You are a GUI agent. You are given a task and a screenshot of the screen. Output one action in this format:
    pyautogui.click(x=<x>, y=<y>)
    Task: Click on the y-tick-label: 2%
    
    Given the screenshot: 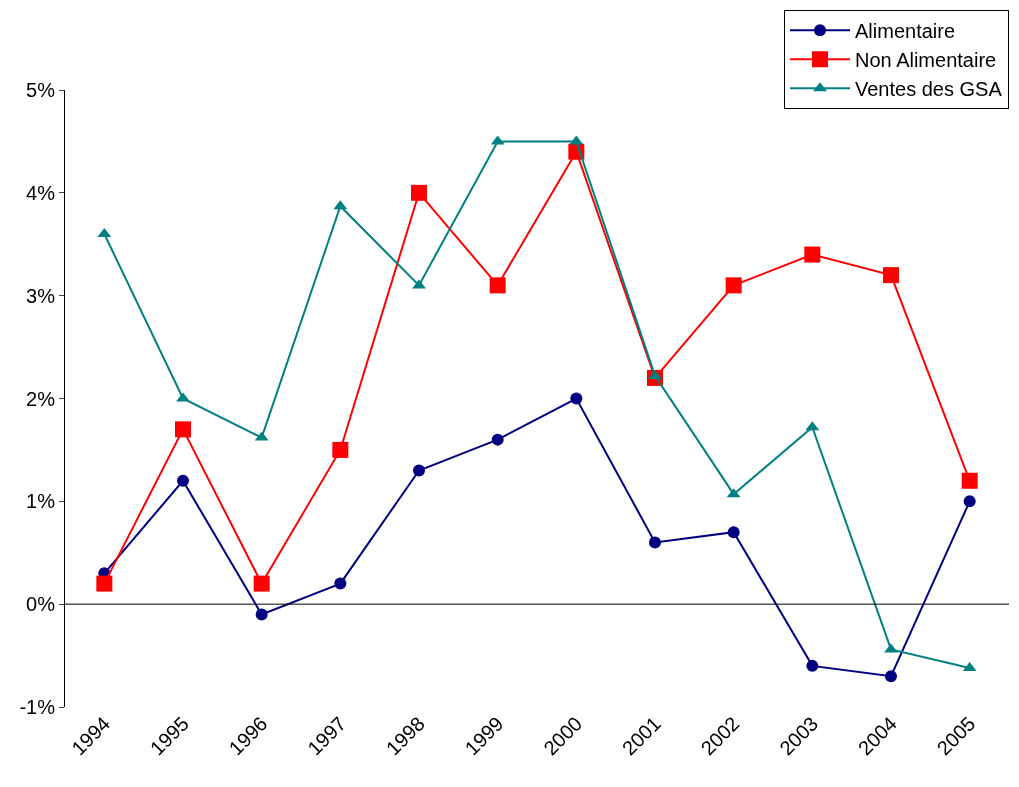 What is the action you would take?
    pyautogui.click(x=41, y=398)
    